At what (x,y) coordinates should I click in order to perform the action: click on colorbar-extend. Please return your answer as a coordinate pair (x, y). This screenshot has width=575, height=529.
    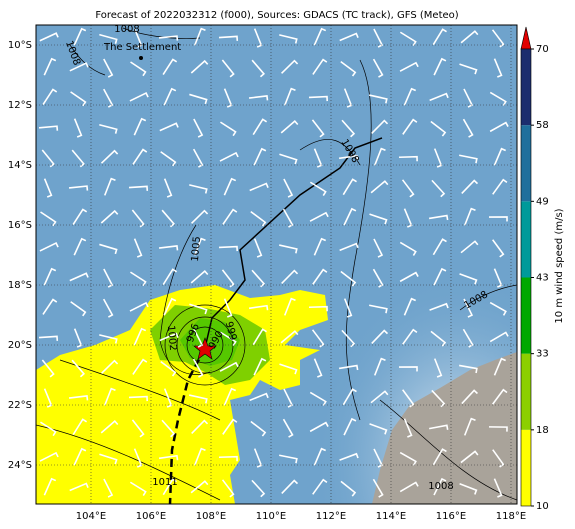
    Looking at the image, I should click on (526, 38).